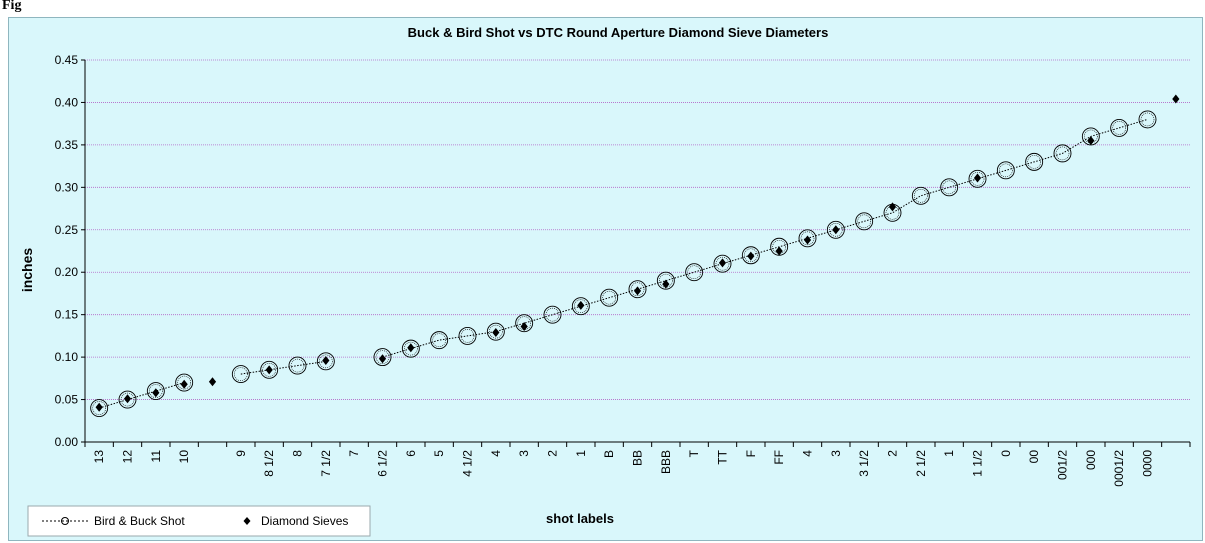  What do you see at coordinates (241, 453) in the screenshot?
I see `x-tick-label: 9` at bounding box center [241, 453].